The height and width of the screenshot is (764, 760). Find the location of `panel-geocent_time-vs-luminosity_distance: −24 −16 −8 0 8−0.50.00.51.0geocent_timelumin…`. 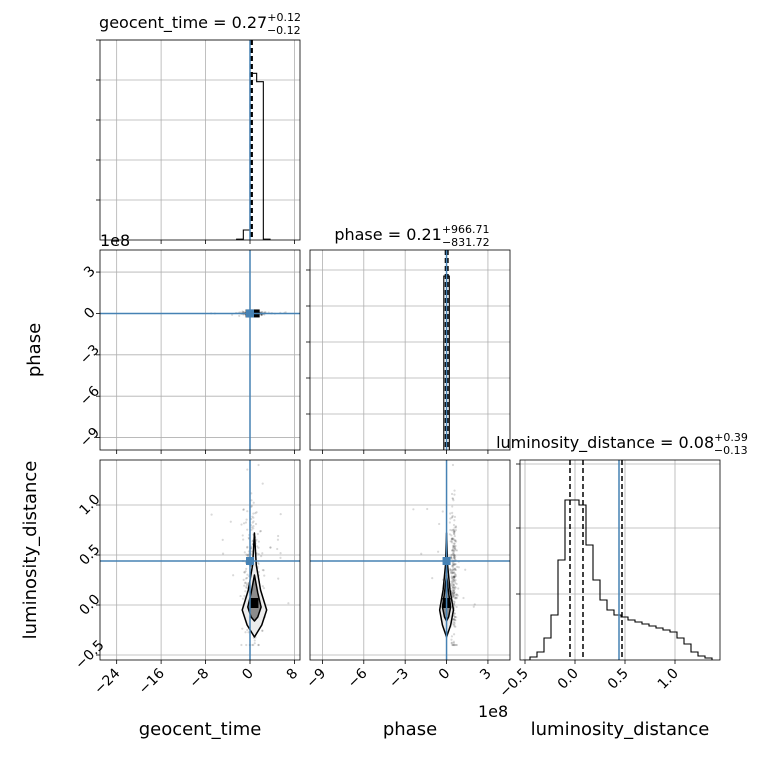

panel-geocent_time-vs-luminosity_distance: −24 −16 −8 0 8−0.50.00.51.0geocent_timelumin… is located at coordinates (161, 599).